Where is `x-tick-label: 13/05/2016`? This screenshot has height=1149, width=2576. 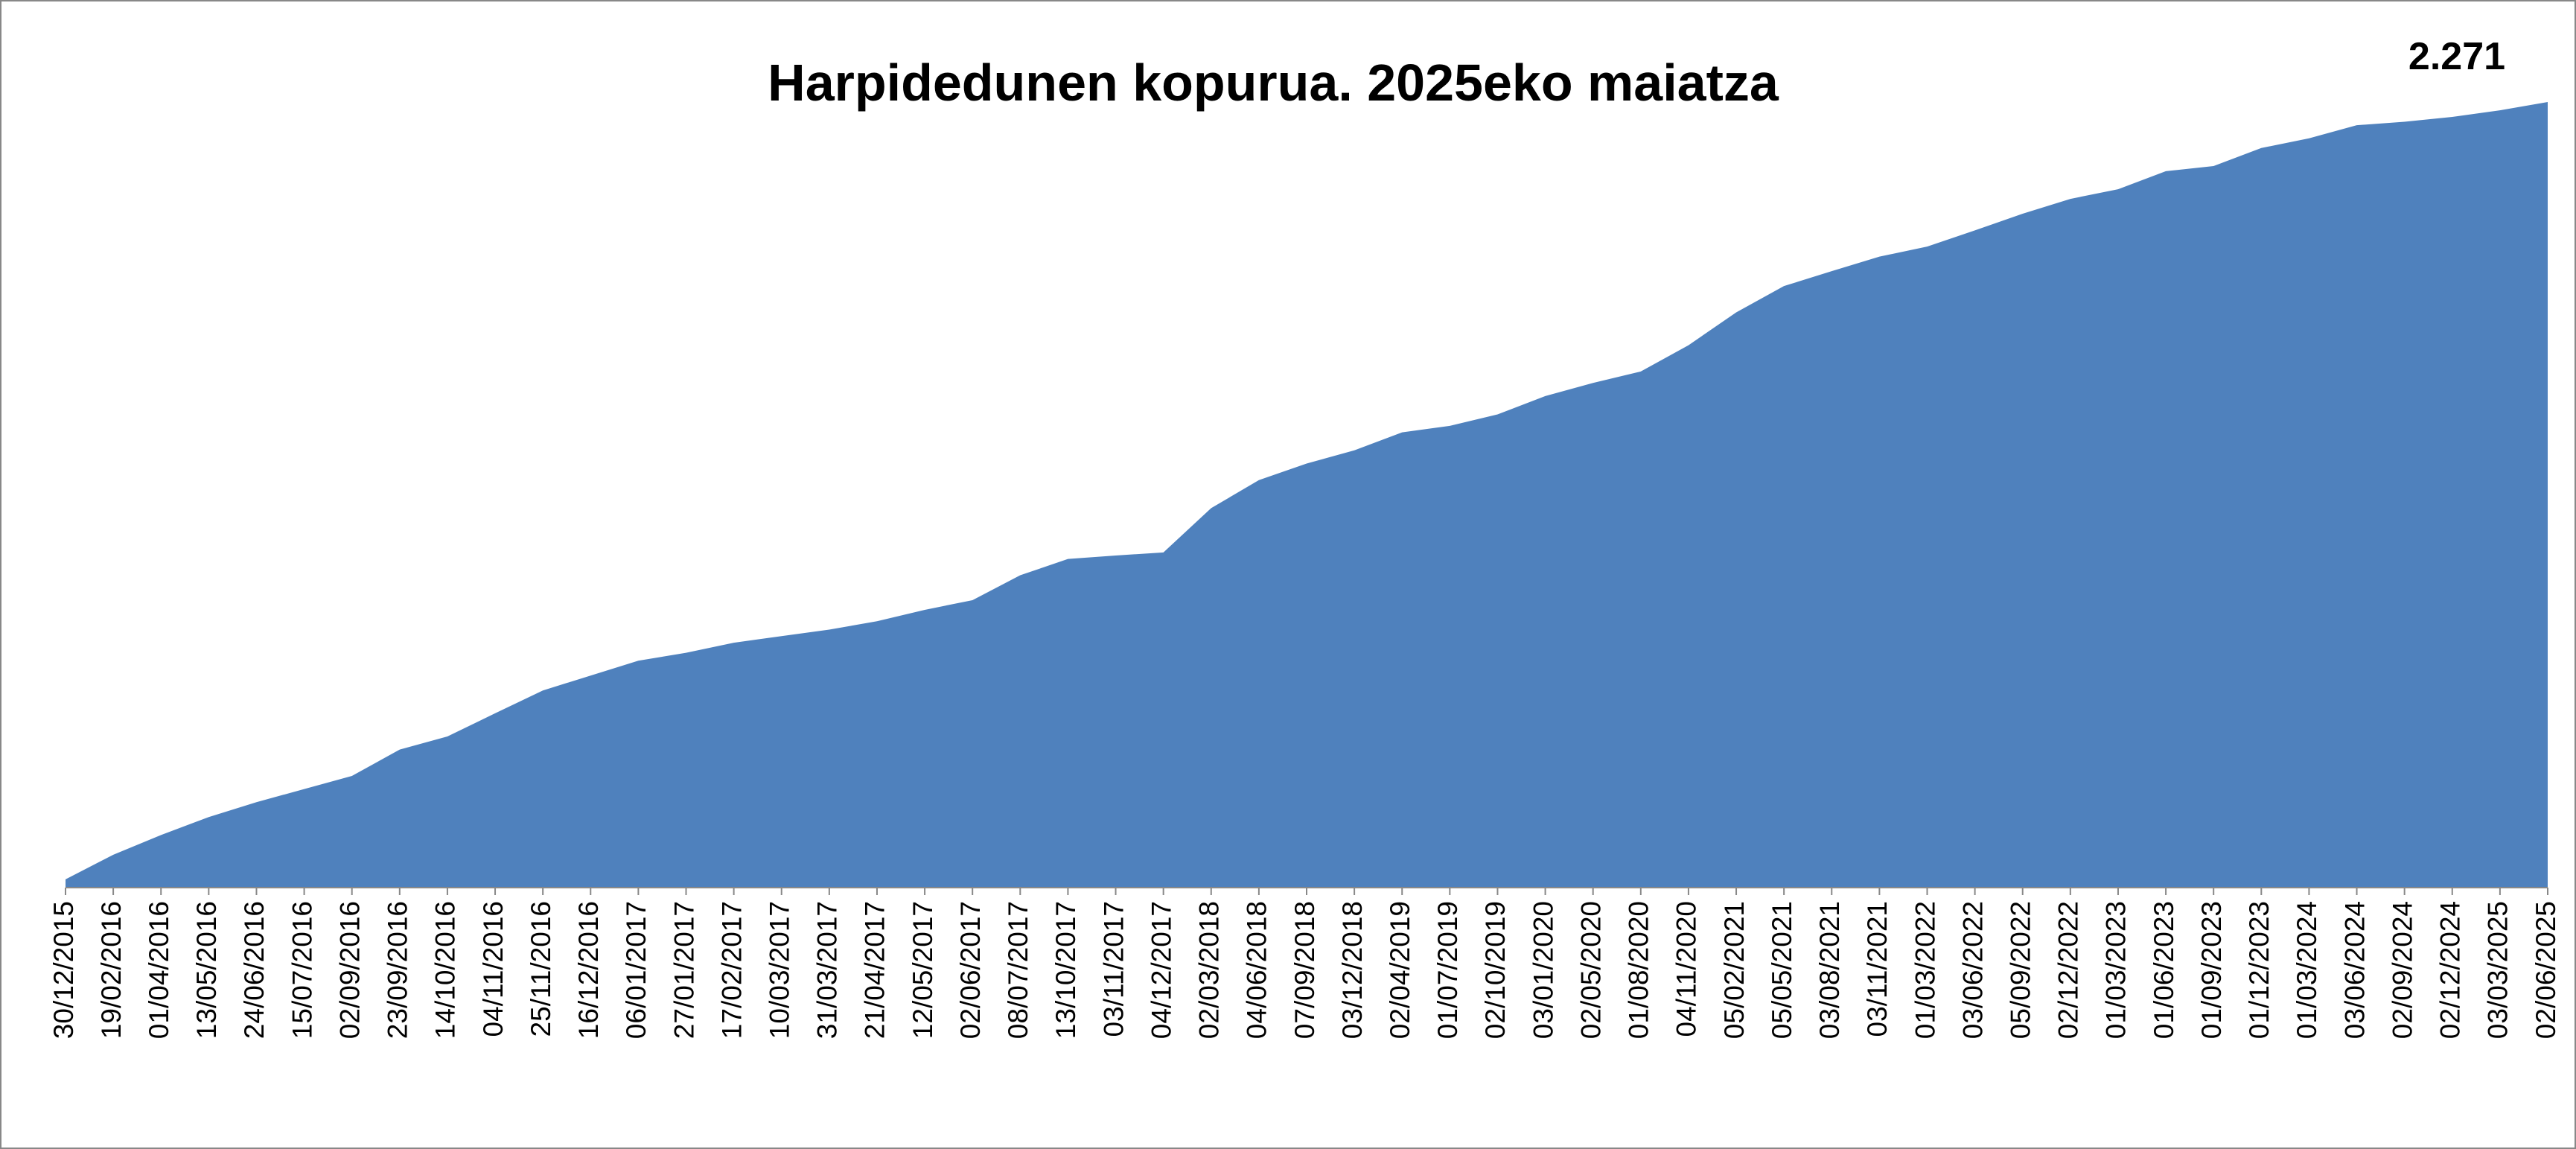
x-tick-label: 13/05/2016 is located at coordinates (206, 970).